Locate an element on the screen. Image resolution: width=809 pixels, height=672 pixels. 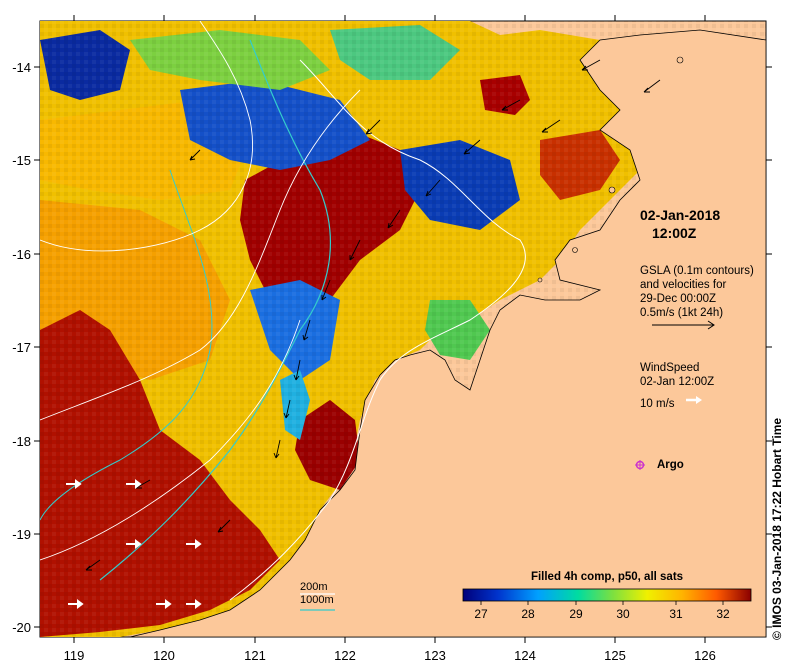
colorbar-title: Filled 4h comp, p50, all sats is located at coordinates (607, 577).